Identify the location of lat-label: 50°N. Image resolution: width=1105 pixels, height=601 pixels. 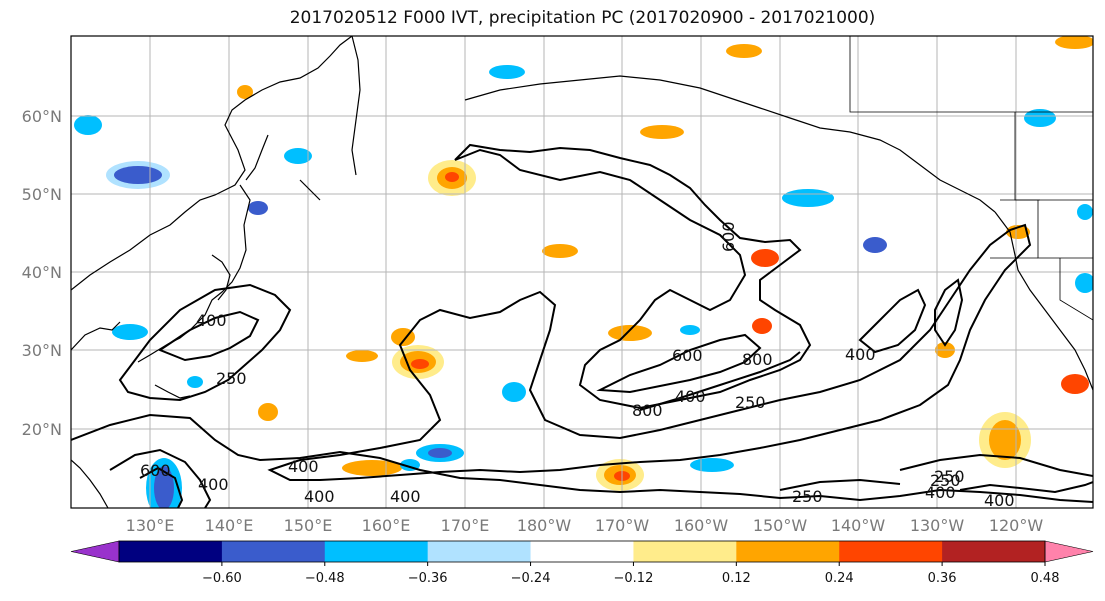
(42, 194).